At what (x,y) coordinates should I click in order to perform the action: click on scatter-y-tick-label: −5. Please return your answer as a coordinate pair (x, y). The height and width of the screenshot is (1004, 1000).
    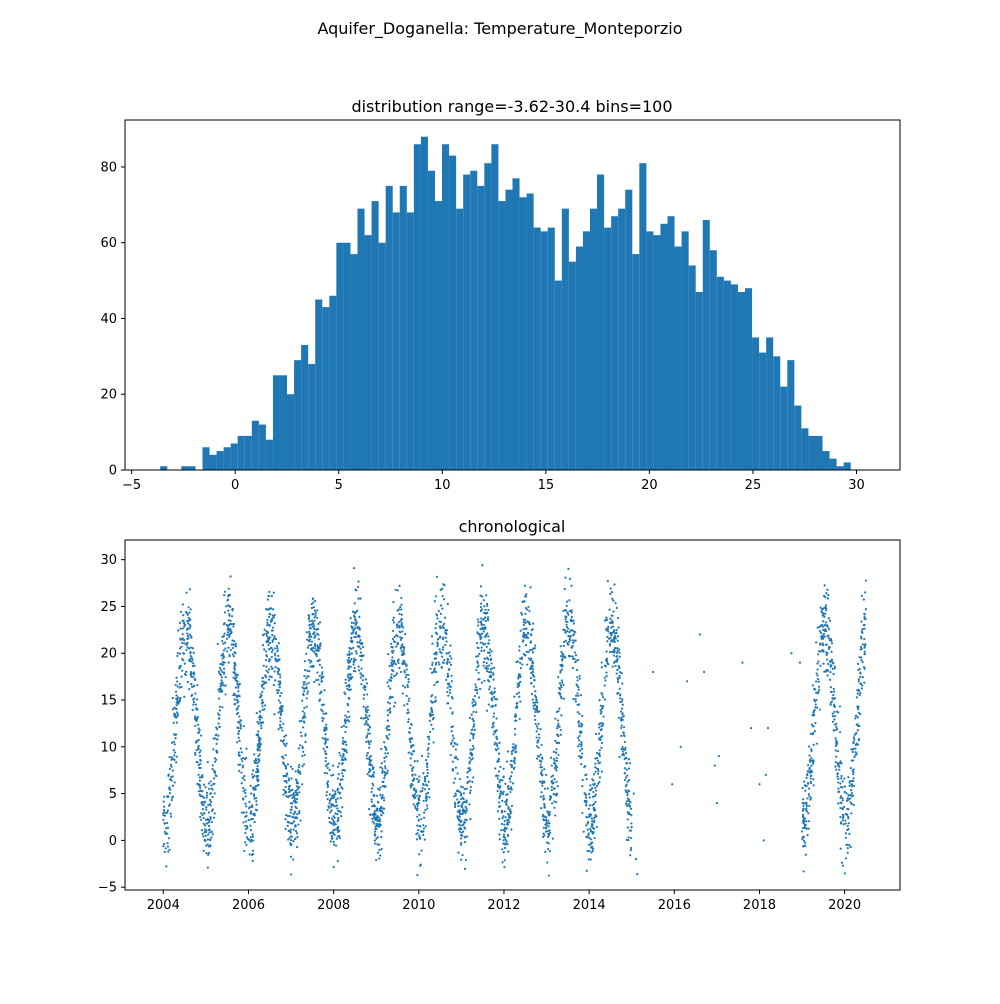
    Looking at the image, I should click on (107, 888).